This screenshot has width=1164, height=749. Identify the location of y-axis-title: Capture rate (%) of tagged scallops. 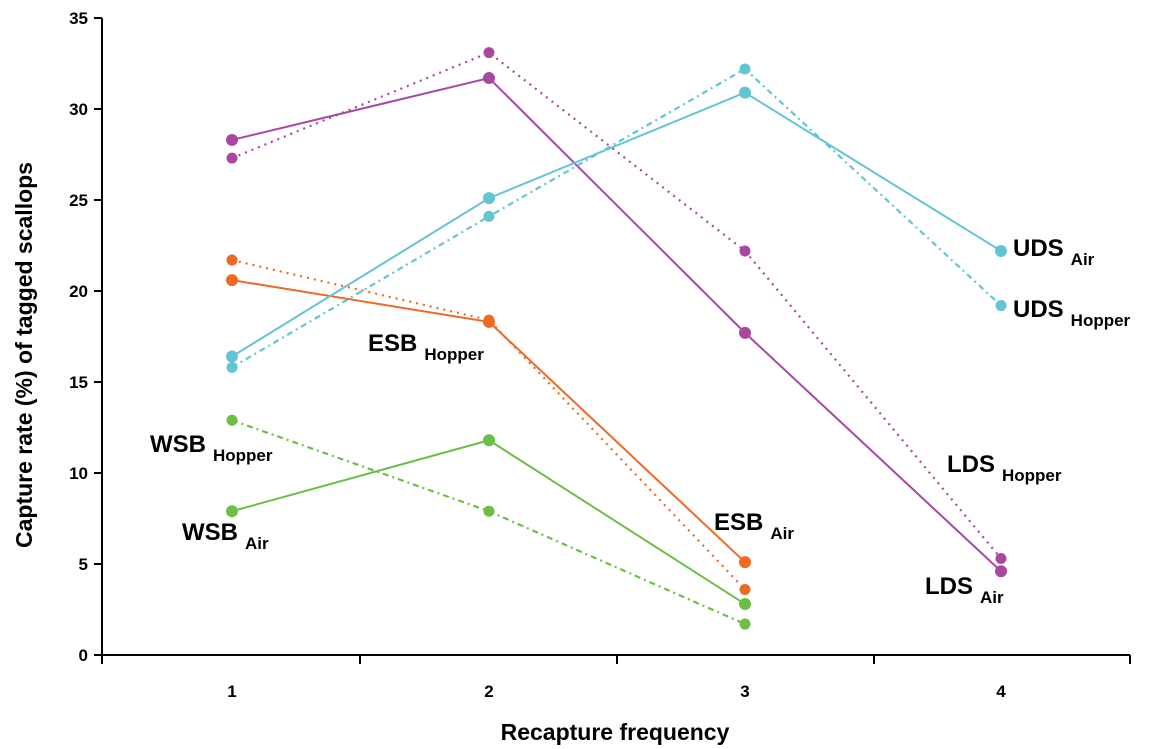
(24, 355).